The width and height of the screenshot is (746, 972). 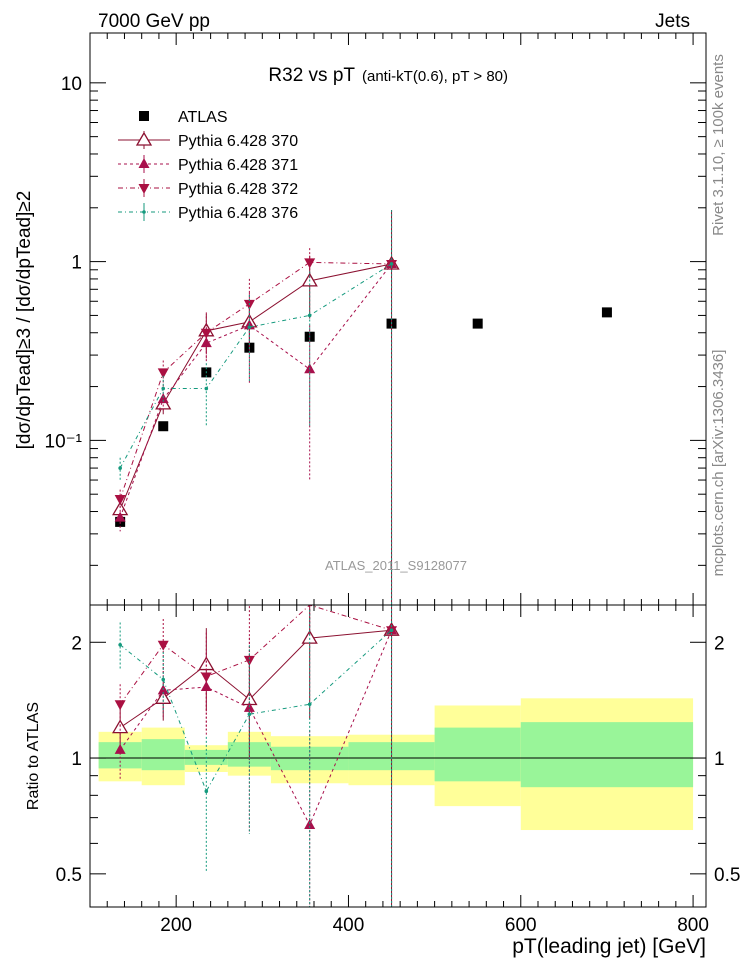 I want to click on legend-label: Pythia 6.428 370, so click(x=238, y=141).